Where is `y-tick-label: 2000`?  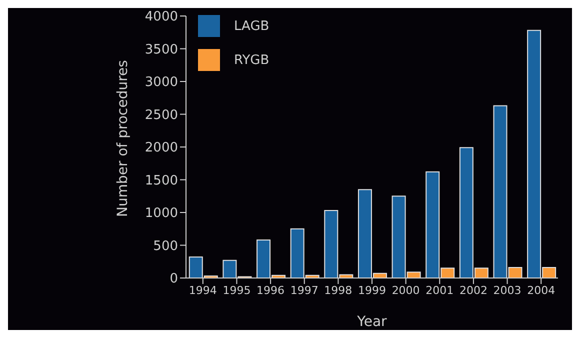
y-tick-label: 2000 is located at coordinates (161, 148).